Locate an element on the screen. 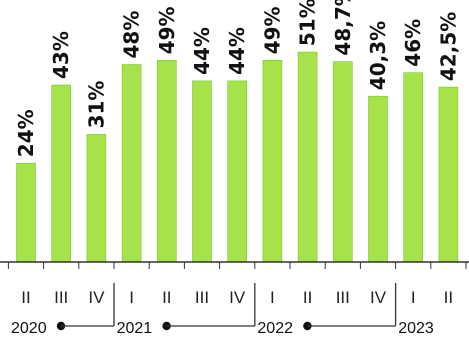 Image resolution: width=469 pixels, height=339 pixels. value-label: 48,7% is located at coordinates (343, 28).